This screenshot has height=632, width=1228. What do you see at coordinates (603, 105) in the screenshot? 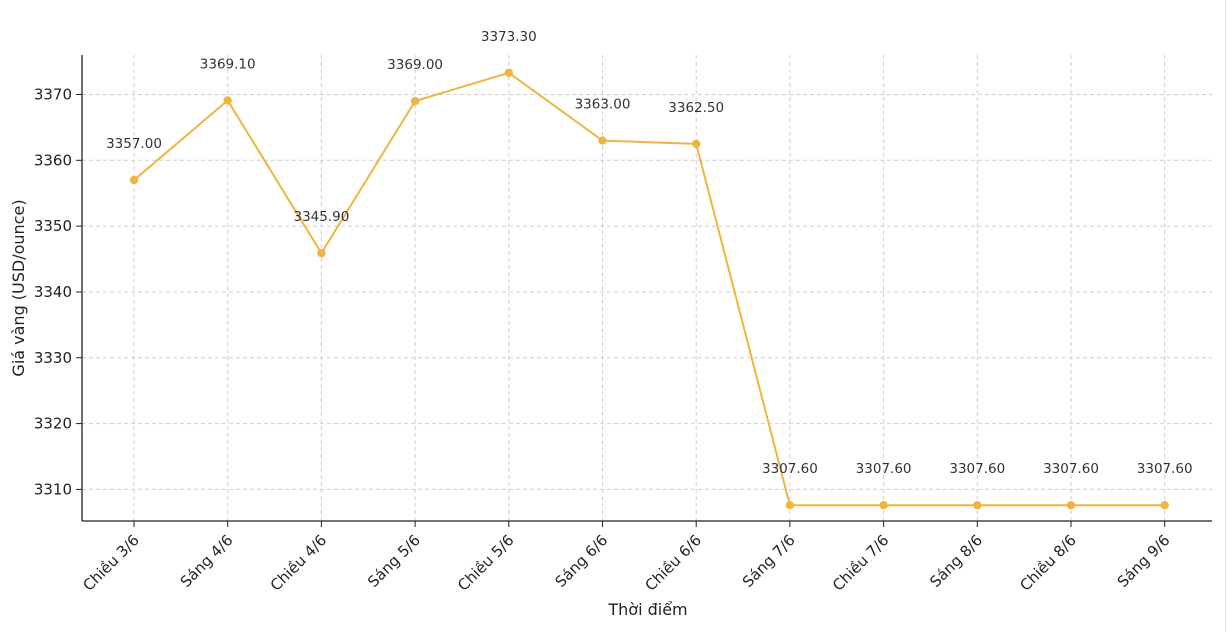
I see `data-label: 3363.00` at bounding box center [603, 105].